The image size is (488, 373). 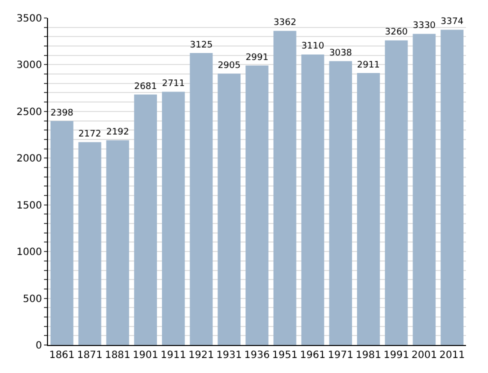 What do you see at coordinates (90, 355) in the screenshot?
I see `x-tick-label: 1871` at bounding box center [90, 355].